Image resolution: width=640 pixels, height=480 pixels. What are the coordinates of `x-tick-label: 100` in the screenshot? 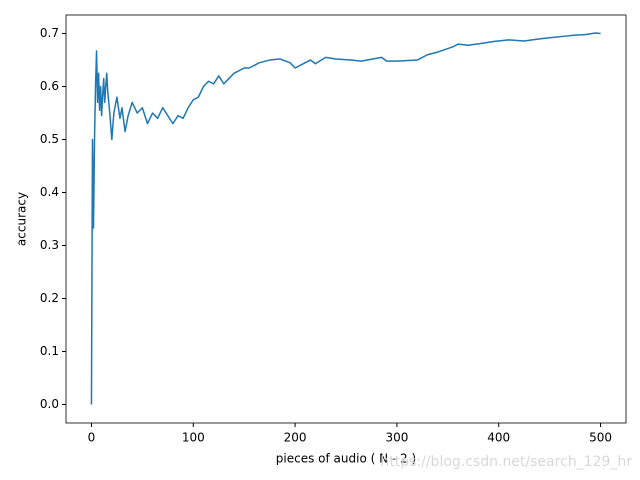 It's located at (193, 438).